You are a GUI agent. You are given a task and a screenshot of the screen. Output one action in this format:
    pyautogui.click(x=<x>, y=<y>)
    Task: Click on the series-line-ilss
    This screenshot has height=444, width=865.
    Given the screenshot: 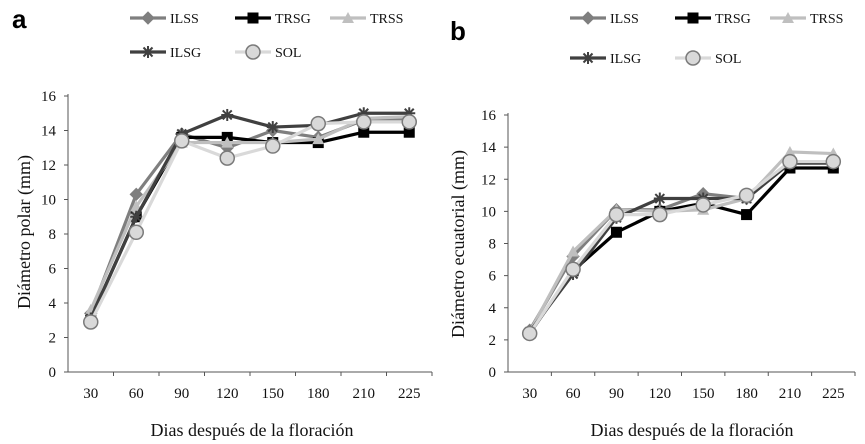 What is the action you would take?
    pyautogui.click(x=681, y=245)
    